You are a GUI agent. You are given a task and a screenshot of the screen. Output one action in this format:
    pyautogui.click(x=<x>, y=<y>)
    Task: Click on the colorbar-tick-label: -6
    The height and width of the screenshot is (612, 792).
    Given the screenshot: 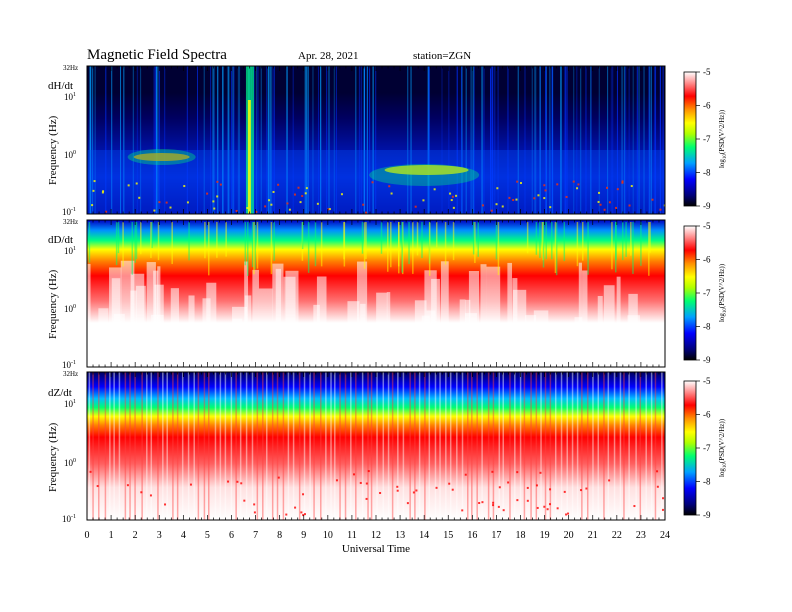 What is the action you would take?
    pyautogui.click(x=707, y=260)
    